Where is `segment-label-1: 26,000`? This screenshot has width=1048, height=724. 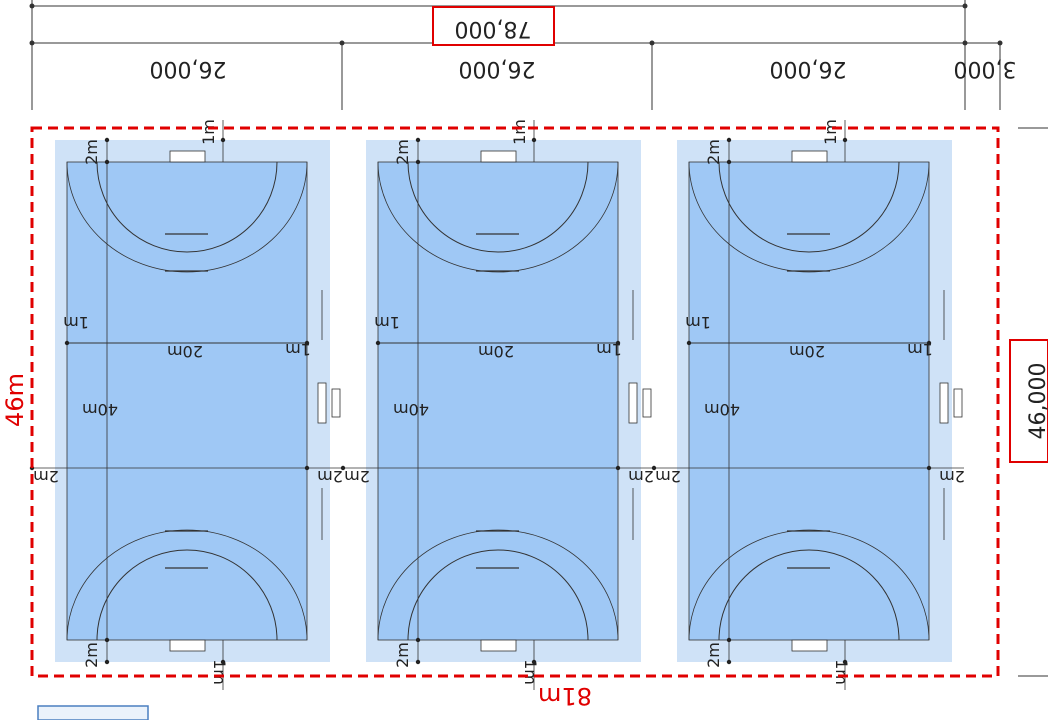 segment-label-1: 26,000 is located at coordinates (188, 68).